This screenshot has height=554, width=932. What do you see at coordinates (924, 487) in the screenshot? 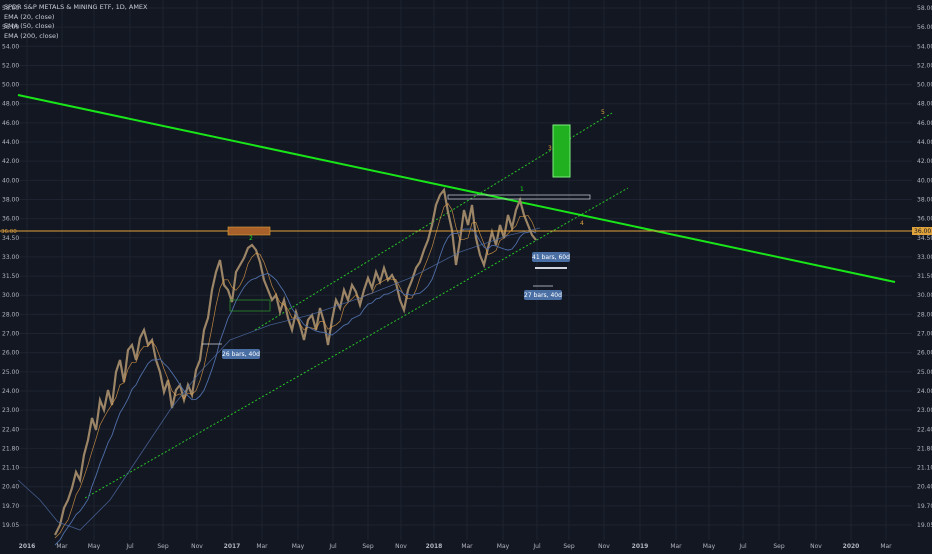
I see `y-tick-label-right: 20.40` at bounding box center [924, 487].